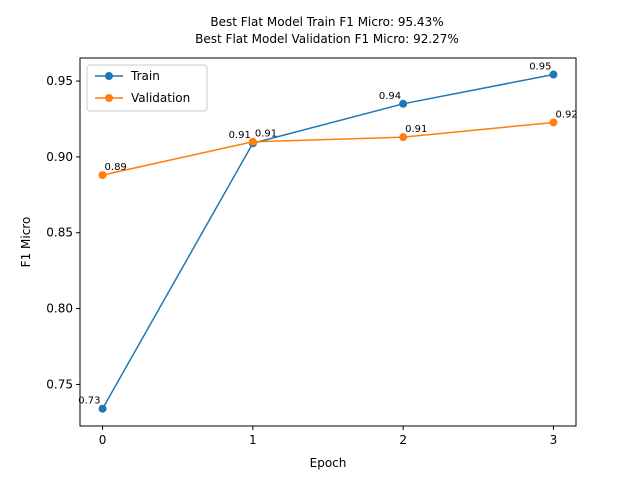  What do you see at coordinates (145, 76) in the screenshot?
I see `legend-label-train: Train` at bounding box center [145, 76].